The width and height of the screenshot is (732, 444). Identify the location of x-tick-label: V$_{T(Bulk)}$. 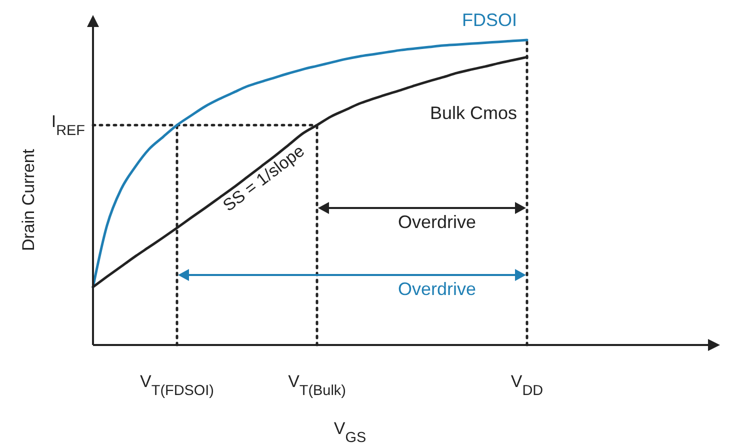
(317, 385).